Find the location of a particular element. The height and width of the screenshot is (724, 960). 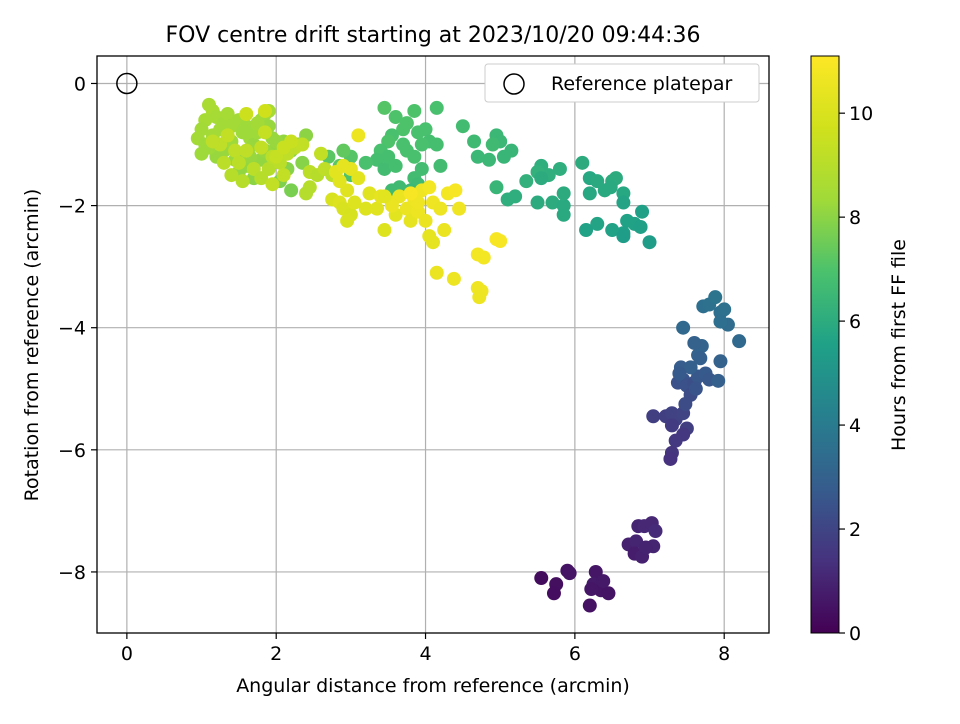

y-tick-label: −8 is located at coordinates (72, 573).